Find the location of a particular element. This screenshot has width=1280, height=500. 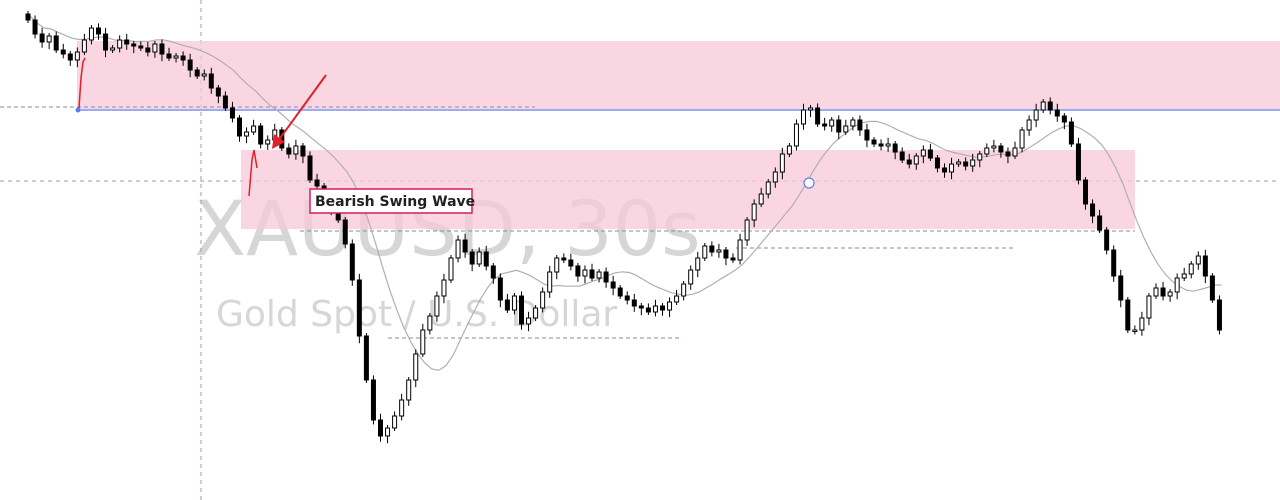

label-box is located at coordinates (391, 201).